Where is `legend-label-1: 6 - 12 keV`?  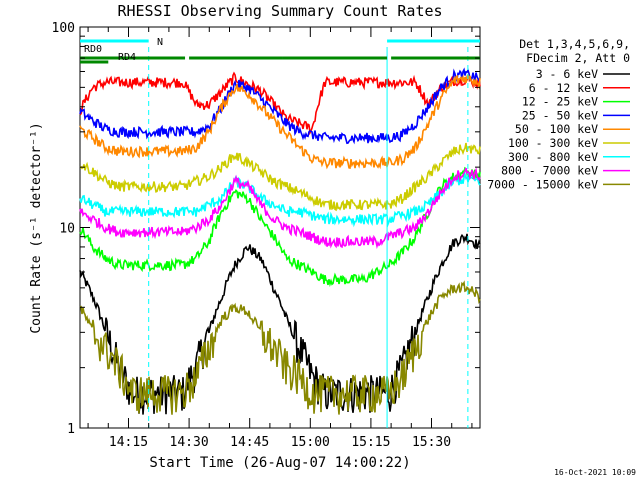
legend-label-1: 6 - 12 keV is located at coordinates (563, 88).